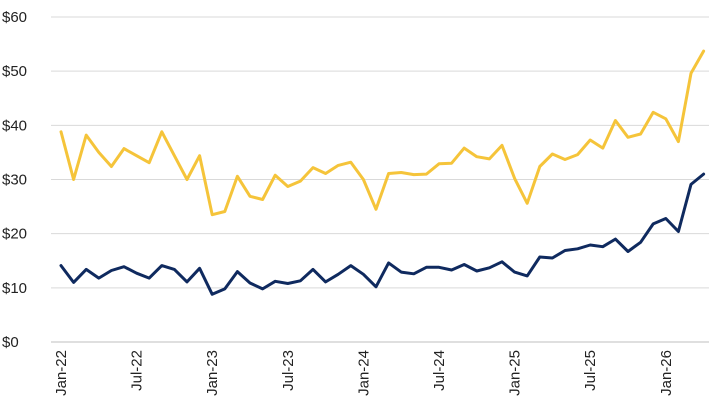  Describe the element at coordinates (14, 288) in the screenshot. I see `y-tick-label: $10` at that location.